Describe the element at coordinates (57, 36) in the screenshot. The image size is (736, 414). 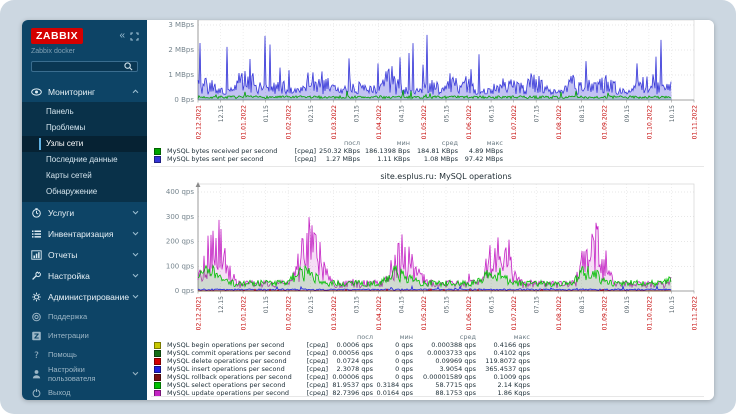
I see `zabbix-logo: ZABBIX` at that location.